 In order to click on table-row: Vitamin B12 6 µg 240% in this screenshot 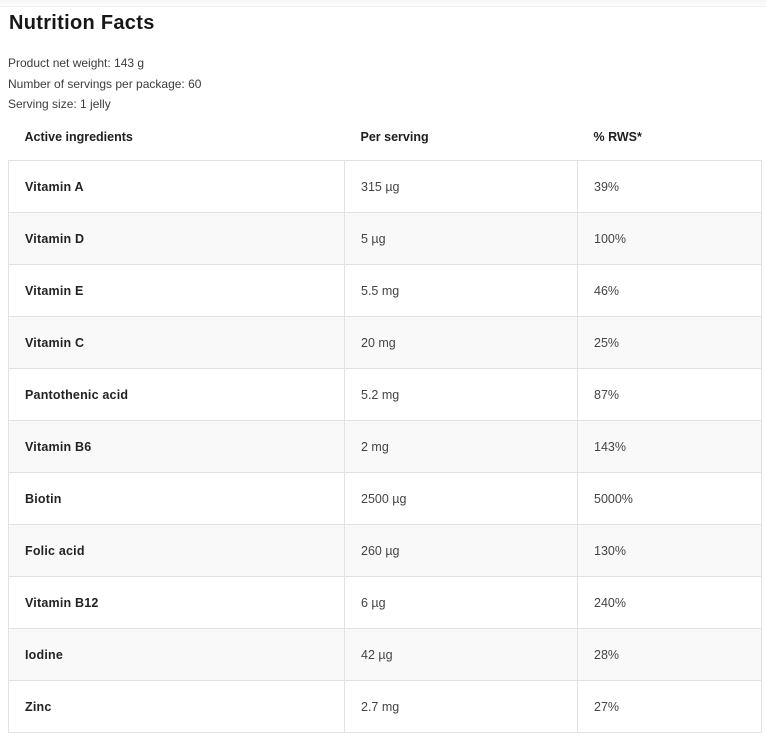, I will do `click(385, 602)`.